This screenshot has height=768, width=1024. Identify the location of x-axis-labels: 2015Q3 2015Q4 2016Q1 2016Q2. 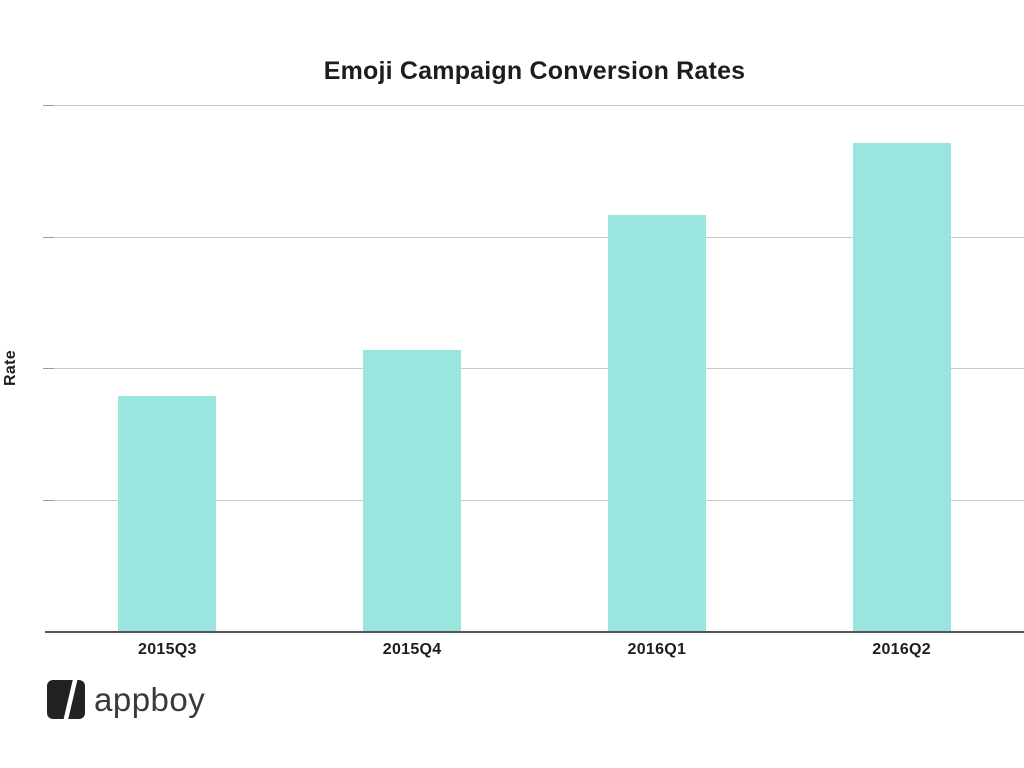
(534, 650).